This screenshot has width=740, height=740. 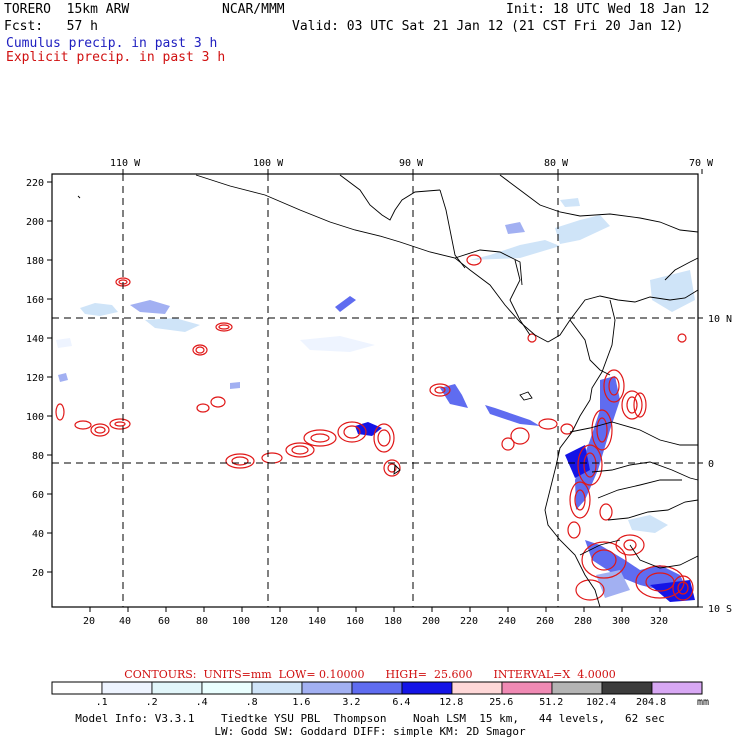 What do you see at coordinates (253, 9) in the screenshot?
I see `organization: NCAR/MMM` at bounding box center [253, 9].